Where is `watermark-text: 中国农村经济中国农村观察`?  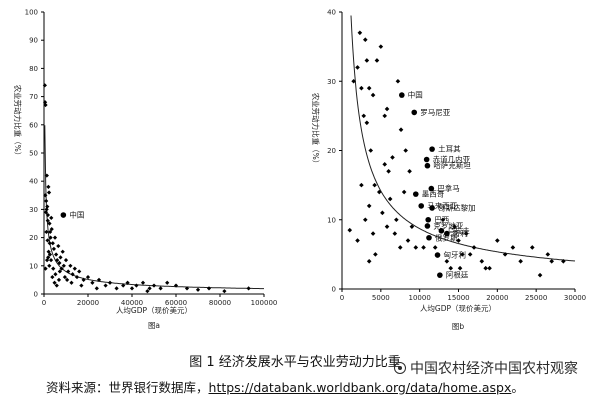 watermark-text: 中国农村经济中国农村观察 is located at coordinates (494, 369).